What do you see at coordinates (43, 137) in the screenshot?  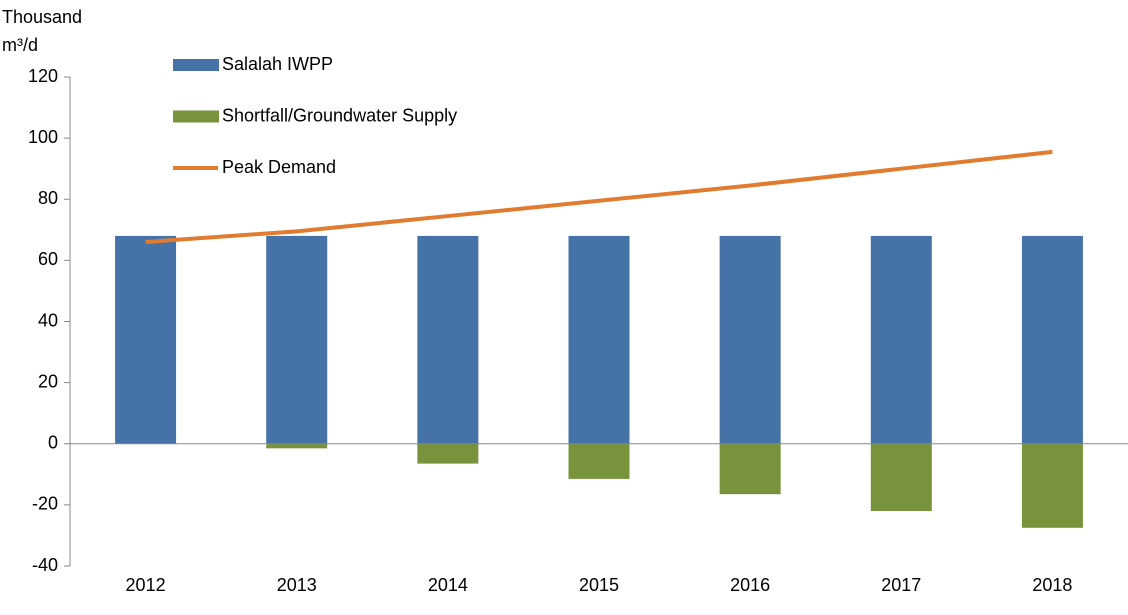 I see `y-tick-label: 100` at bounding box center [43, 137].